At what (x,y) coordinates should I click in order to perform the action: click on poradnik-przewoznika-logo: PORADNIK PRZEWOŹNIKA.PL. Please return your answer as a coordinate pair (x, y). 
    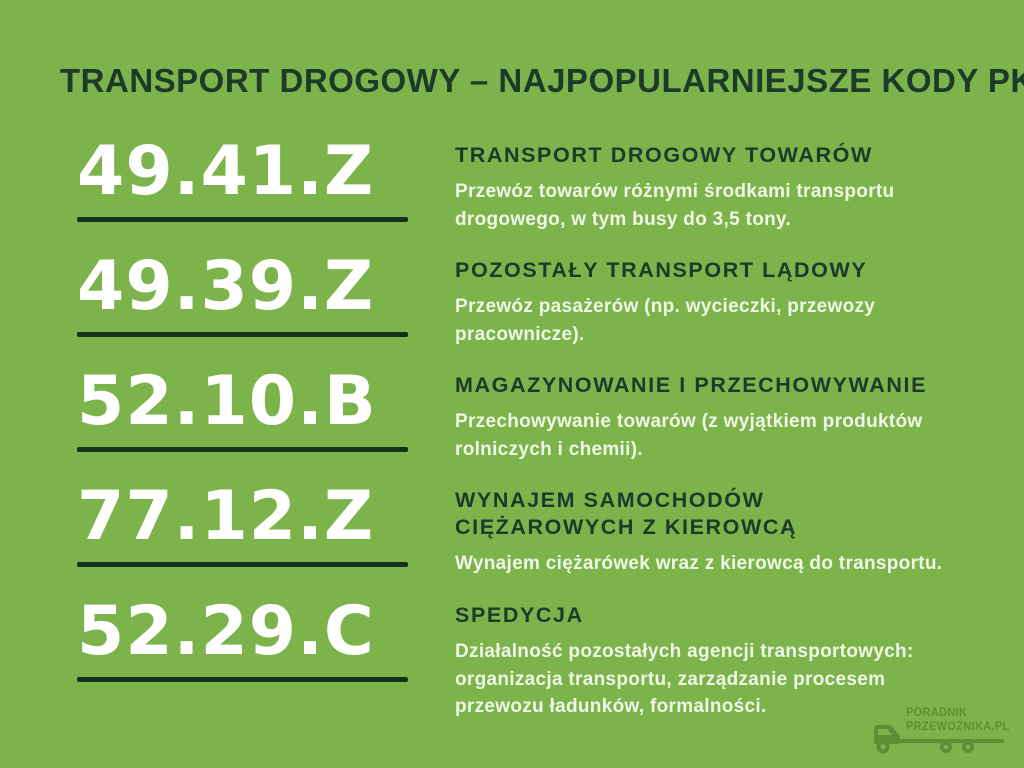
    Looking at the image, I should click on (939, 731).